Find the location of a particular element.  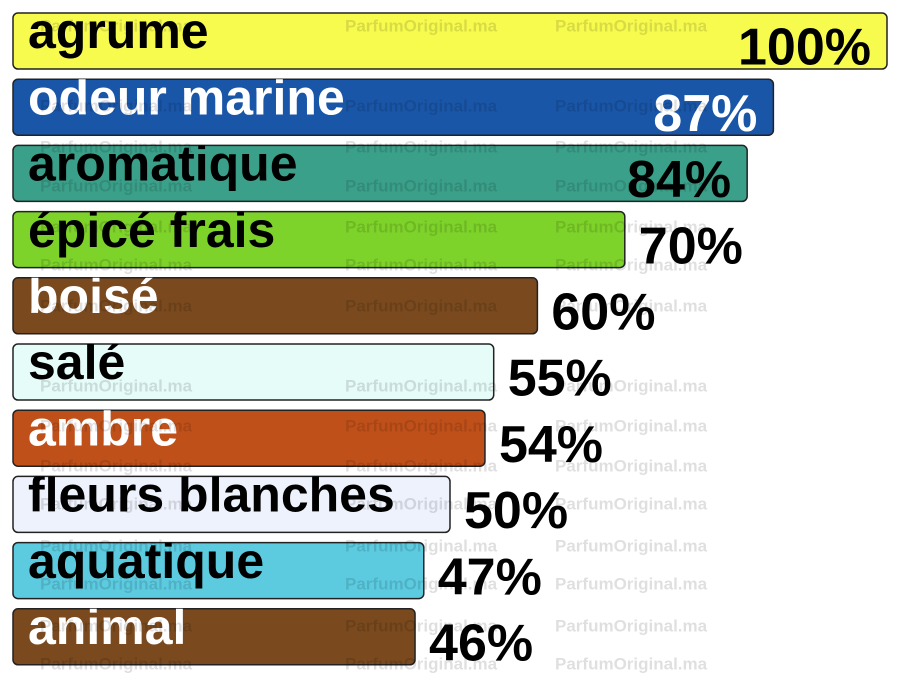

value-label: 84% is located at coordinates (679, 180).